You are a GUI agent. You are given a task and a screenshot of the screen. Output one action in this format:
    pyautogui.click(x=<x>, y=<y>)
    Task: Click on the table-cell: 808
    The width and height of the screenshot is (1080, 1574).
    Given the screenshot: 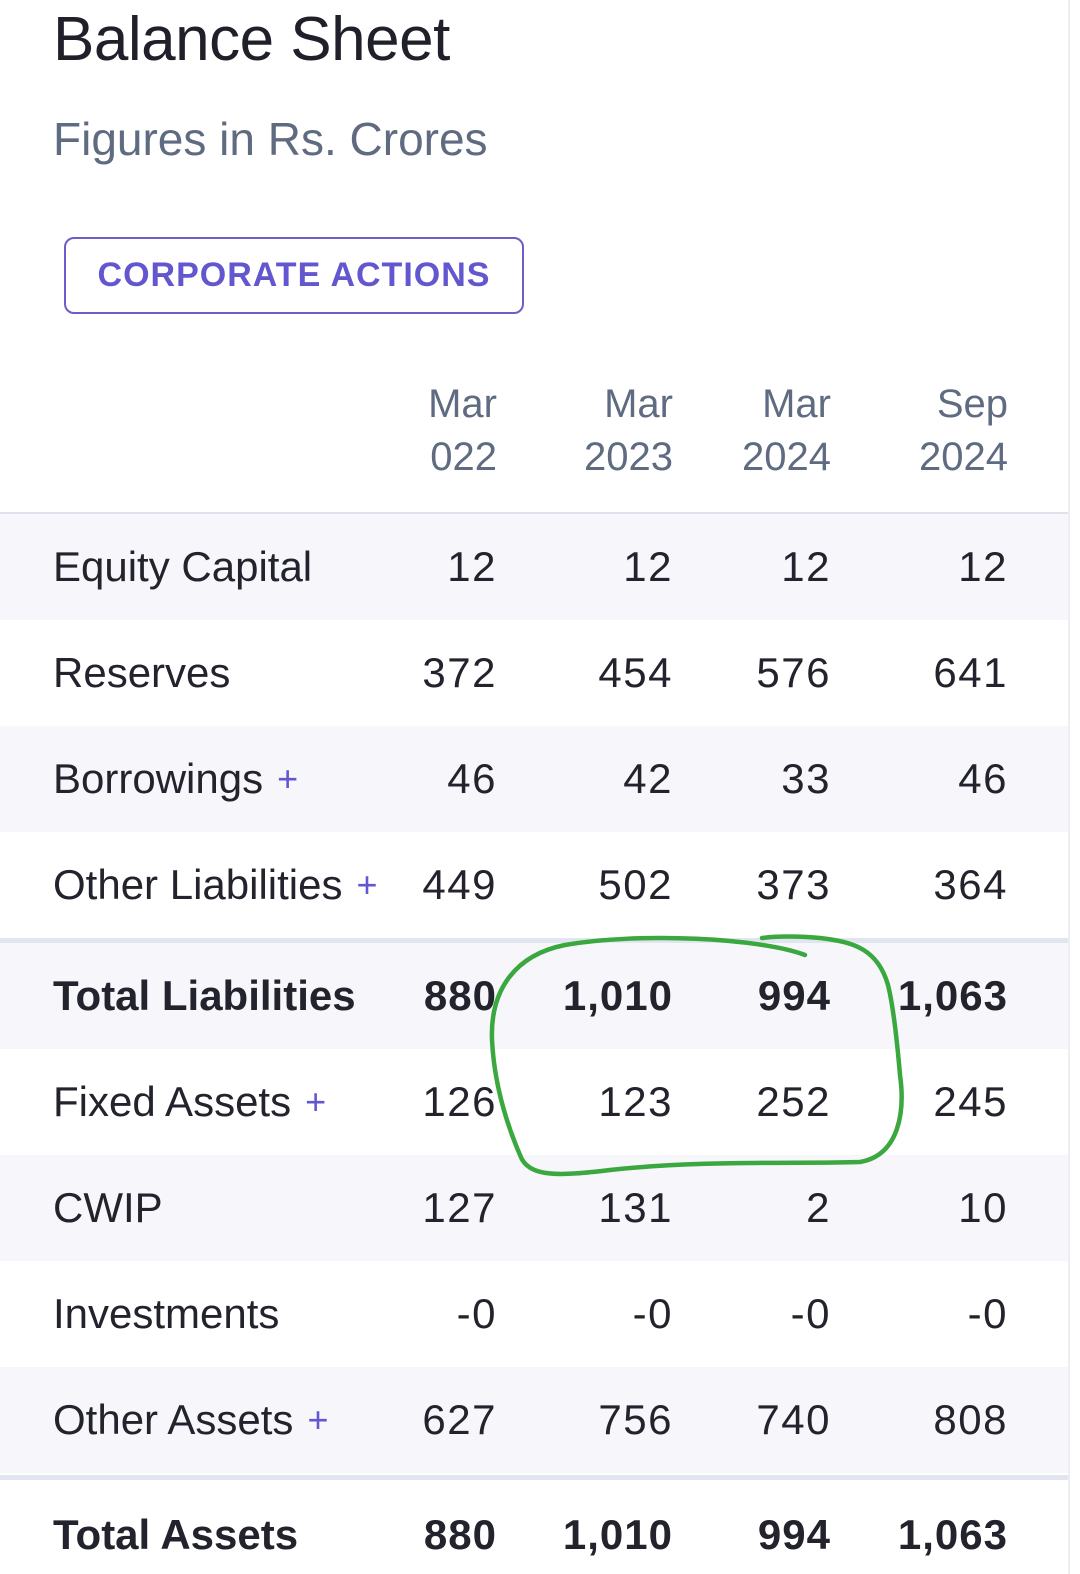 What is the action you would take?
    pyautogui.click(x=970, y=1419)
    